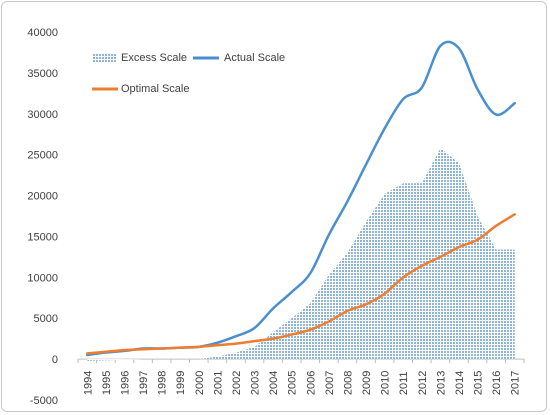 The image size is (550, 415). What do you see at coordinates (254, 58) in the screenshot?
I see `legend-label-actual-scale: Actual Scale` at bounding box center [254, 58].